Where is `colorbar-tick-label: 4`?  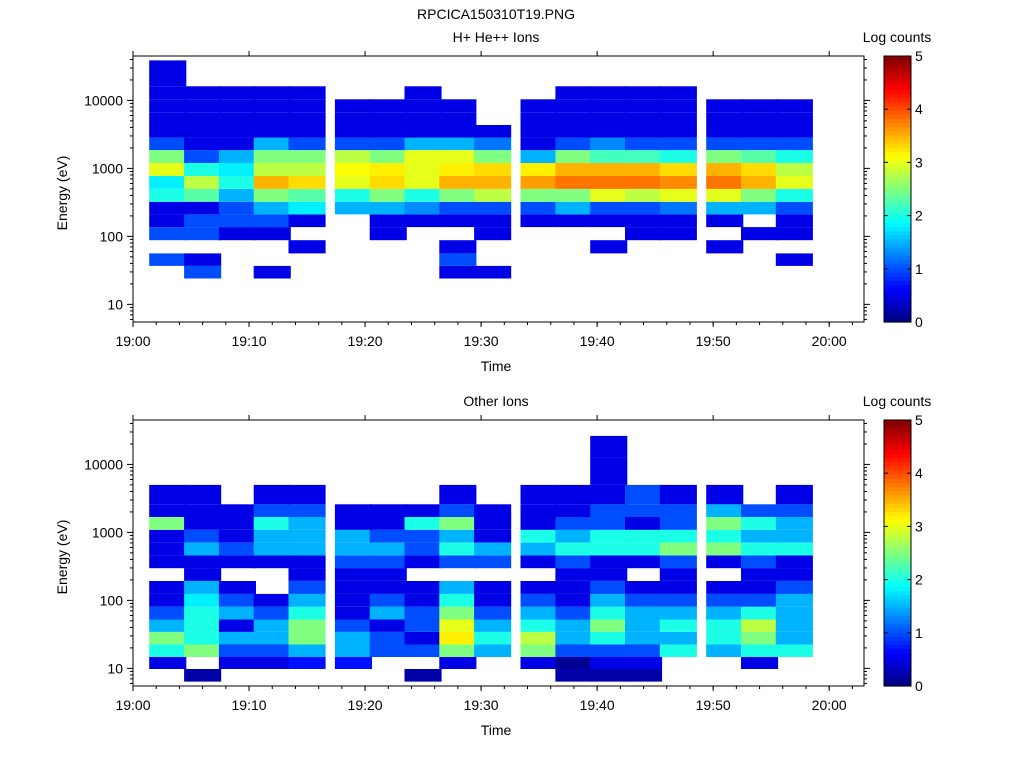
colorbar-tick-label: 4 is located at coordinates (919, 109).